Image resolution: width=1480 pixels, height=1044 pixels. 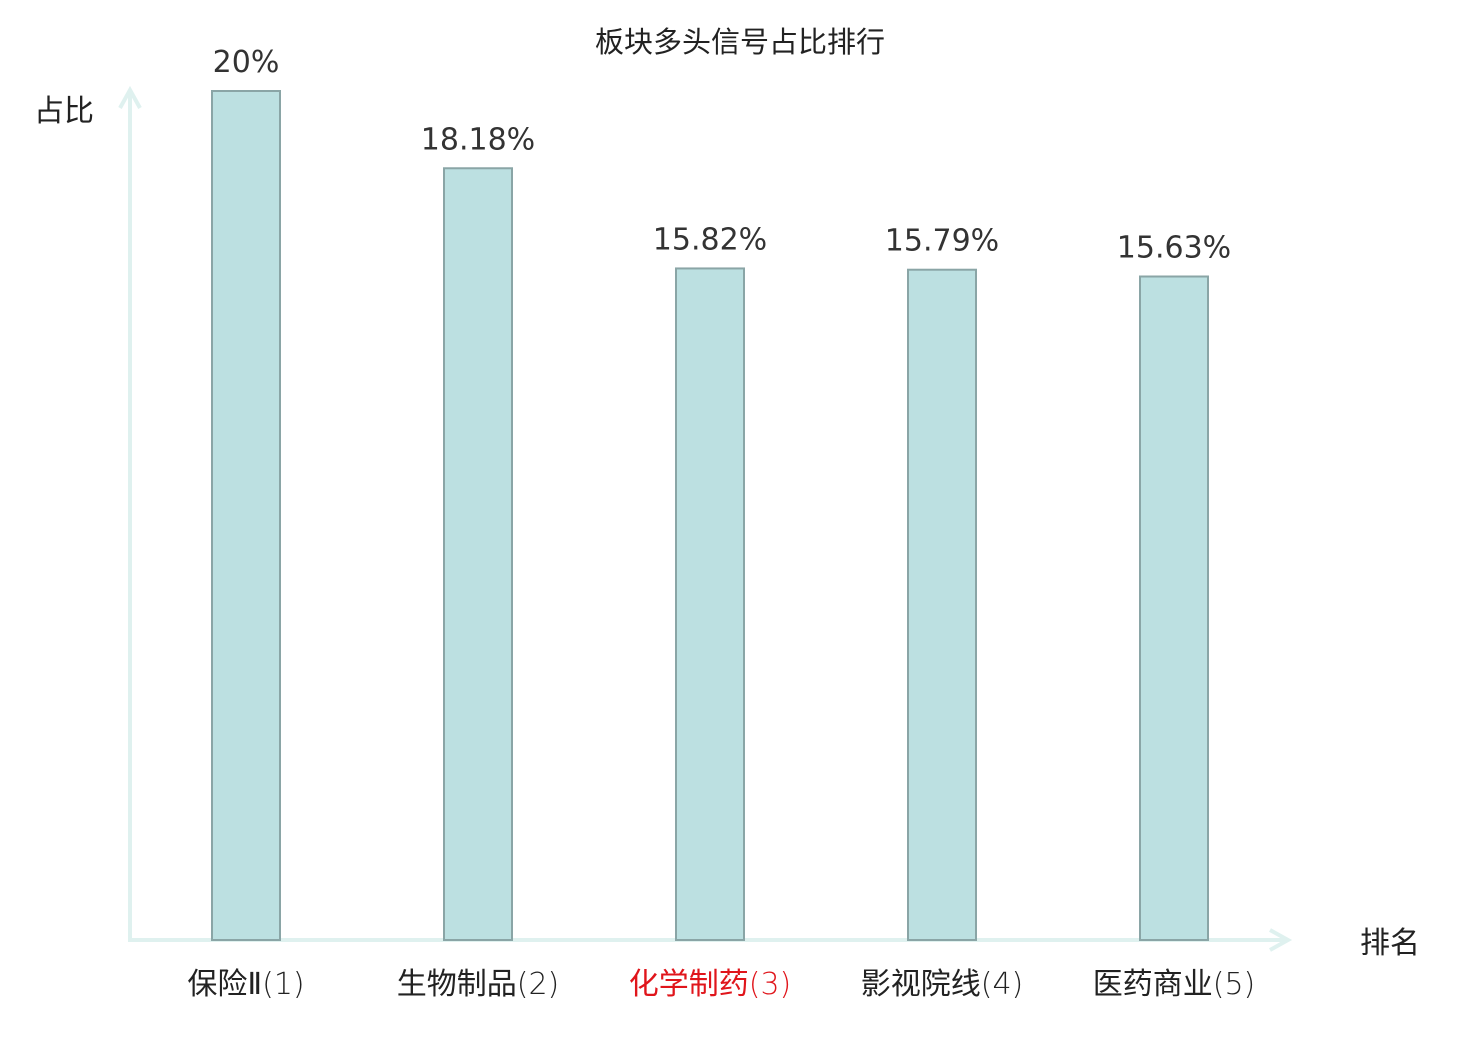 What do you see at coordinates (1234, 984) in the screenshot?
I see `category-rank: (5)` at bounding box center [1234, 984].